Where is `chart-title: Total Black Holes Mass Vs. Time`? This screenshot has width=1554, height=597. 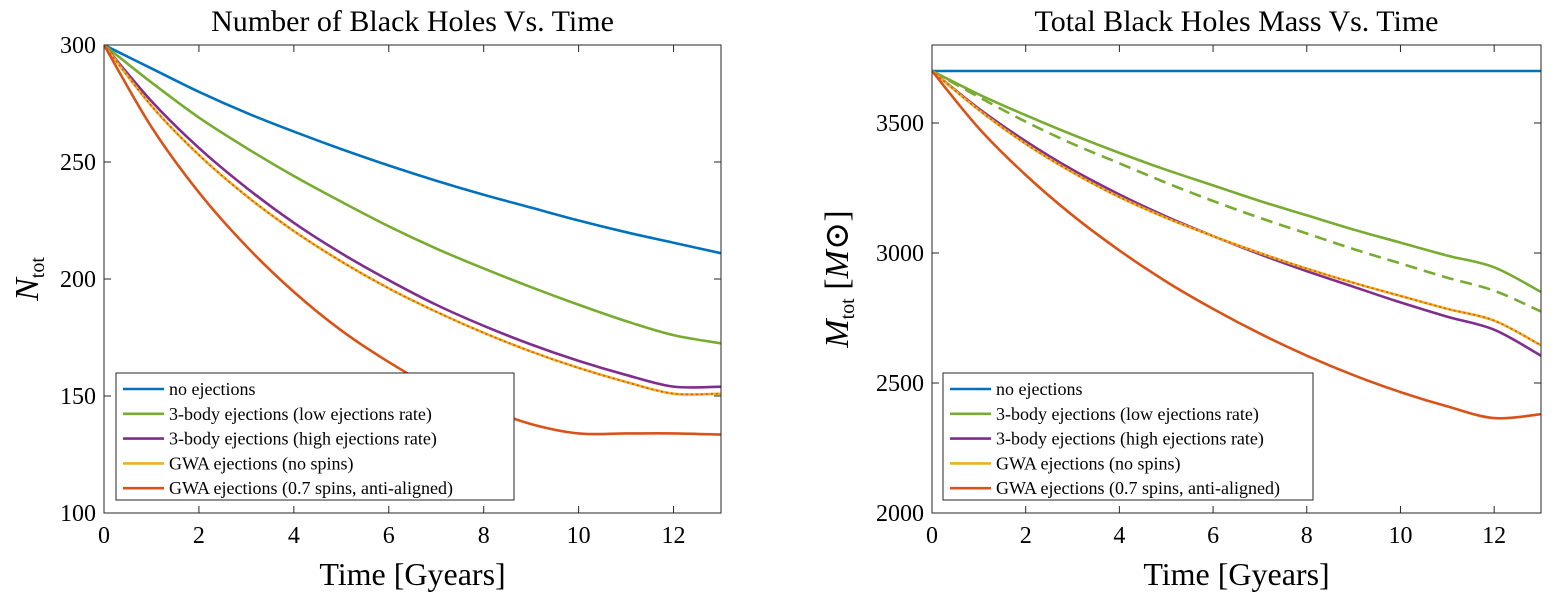
chart-title: Total Black Holes Mass Vs. Time is located at coordinates (1236, 21).